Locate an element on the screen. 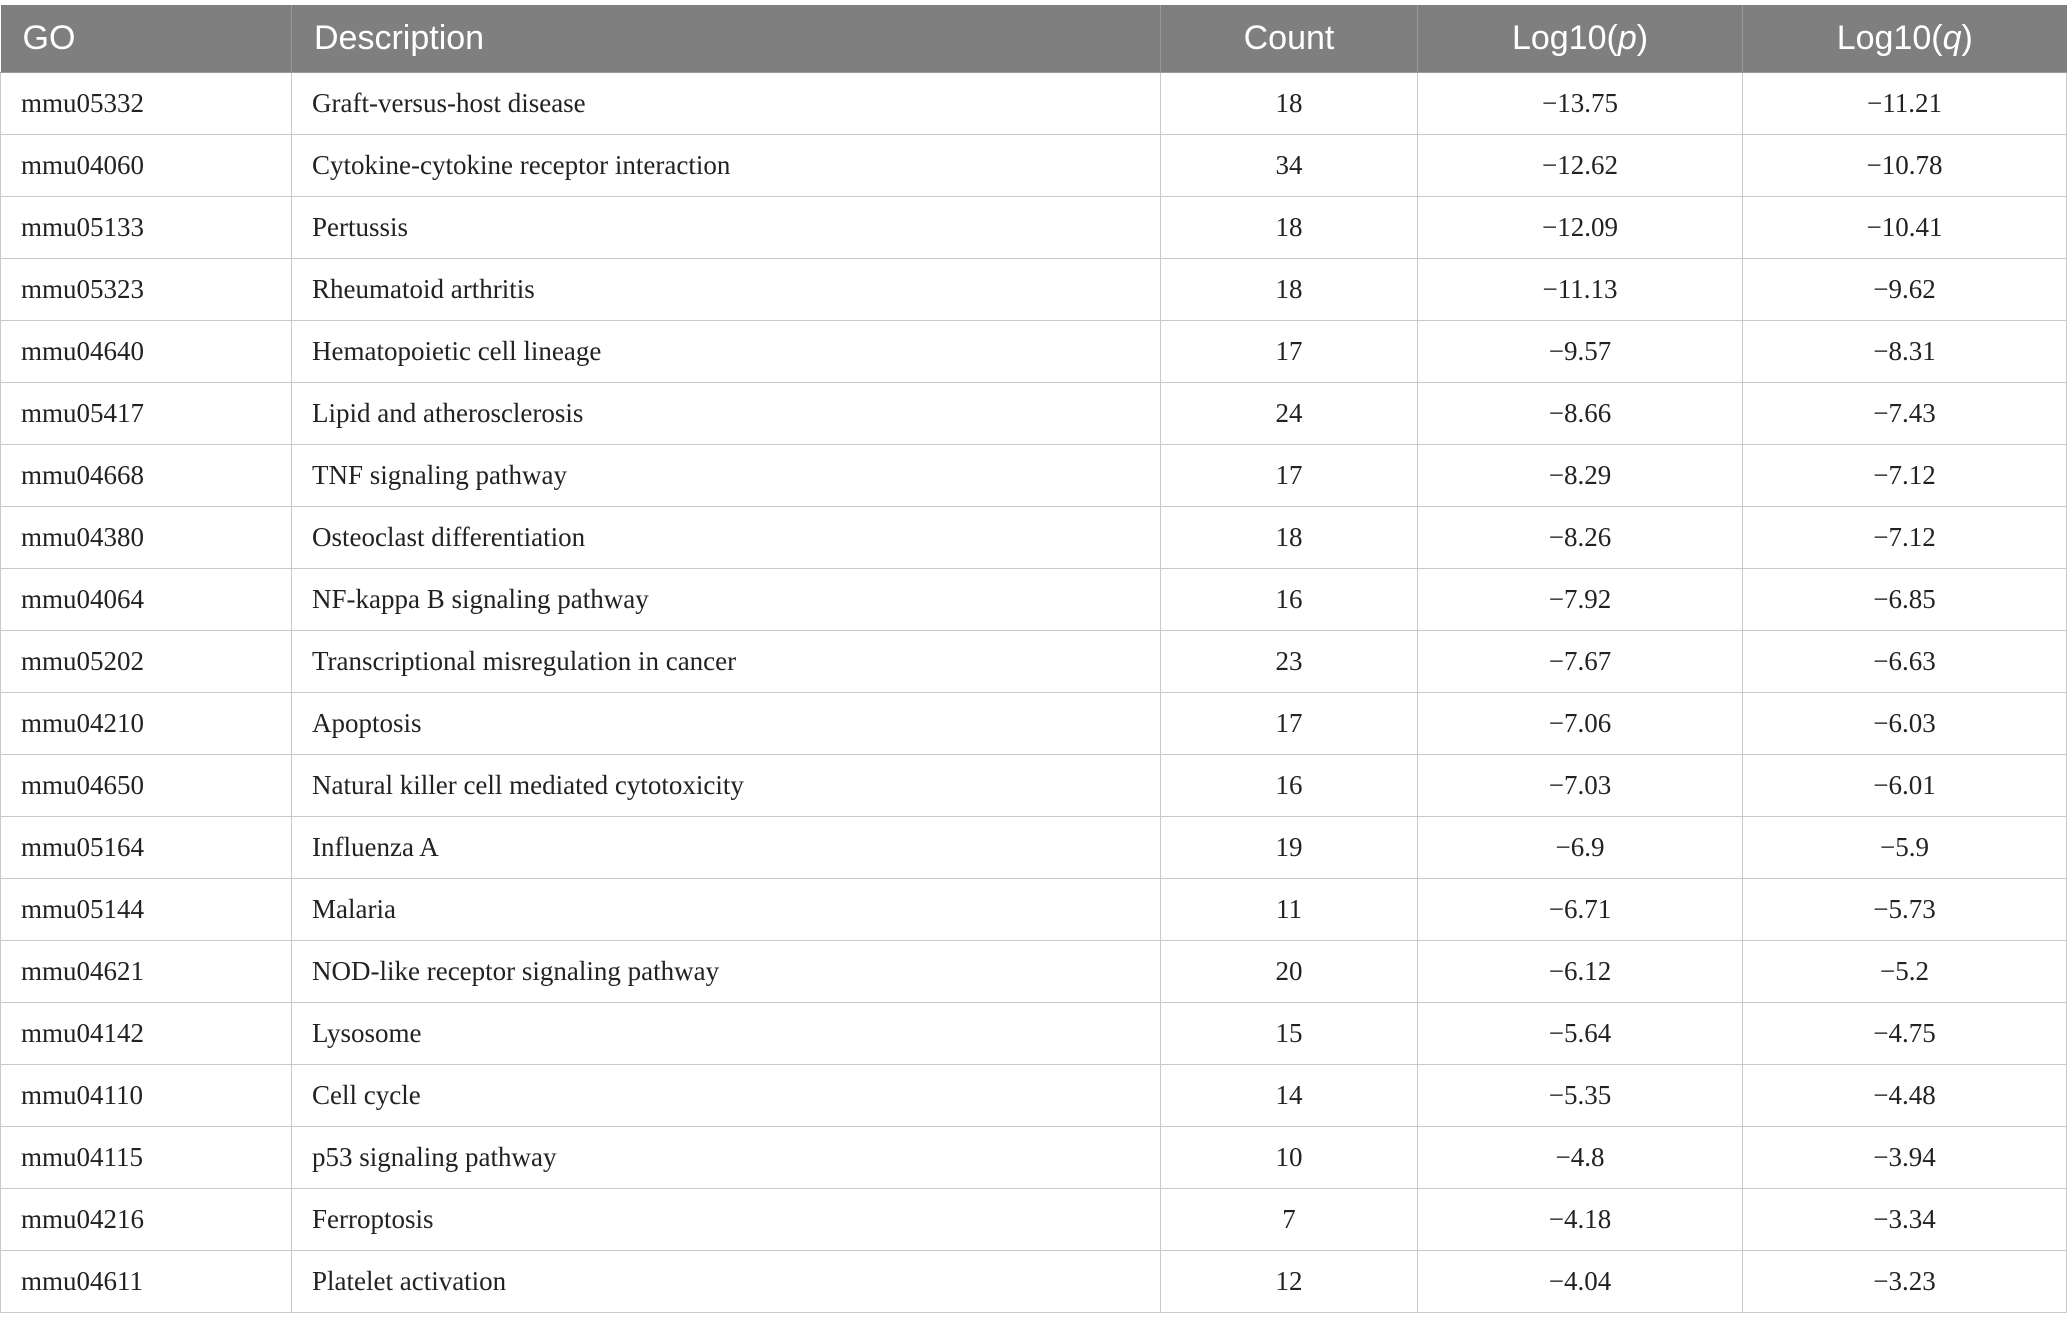 The height and width of the screenshot is (1329, 2067). cell-log-q: −10.41 is located at coordinates (1904, 227).